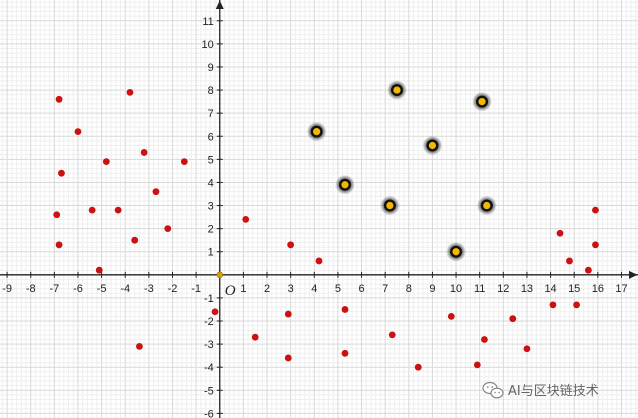  Describe the element at coordinates (243, 289) in the screenshot. I see `x-tick-label: 1` at that location.